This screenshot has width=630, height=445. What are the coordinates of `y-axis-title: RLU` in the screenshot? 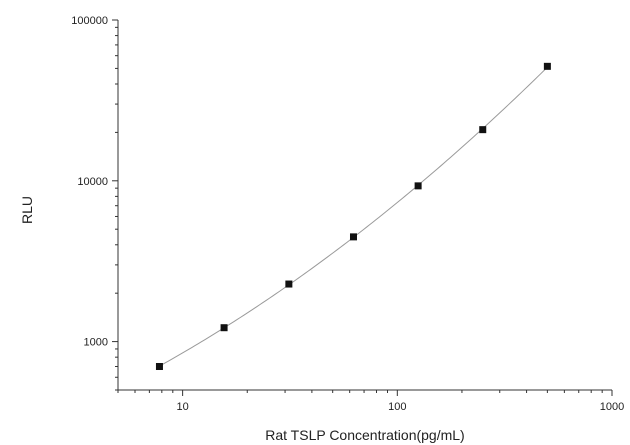 It's located at (27, 210).